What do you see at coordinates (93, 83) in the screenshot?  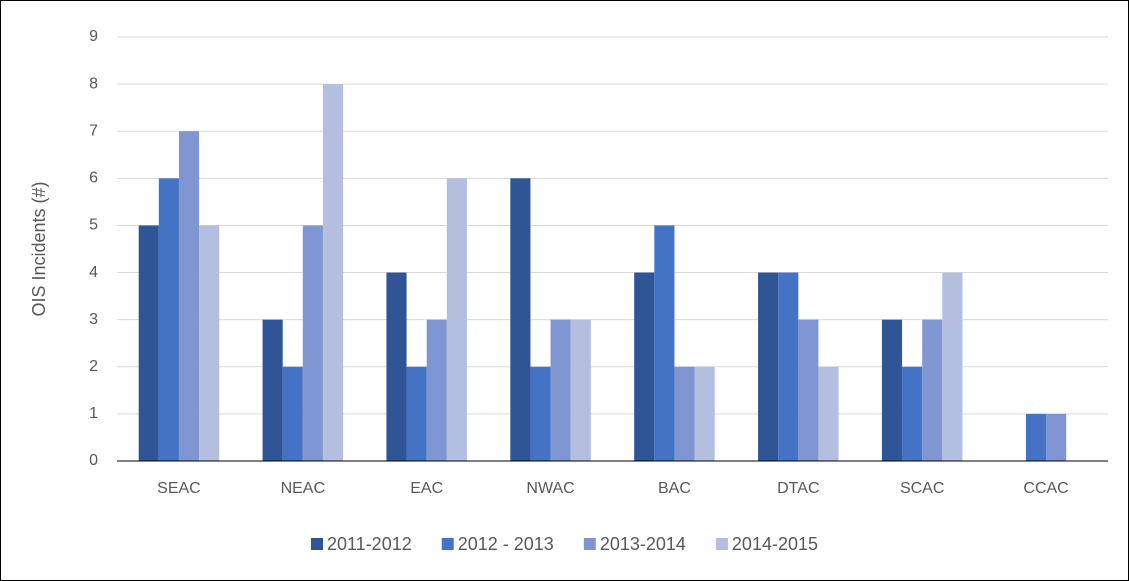 I see `y-tick-label: 8` at bounding box center [93, 83].